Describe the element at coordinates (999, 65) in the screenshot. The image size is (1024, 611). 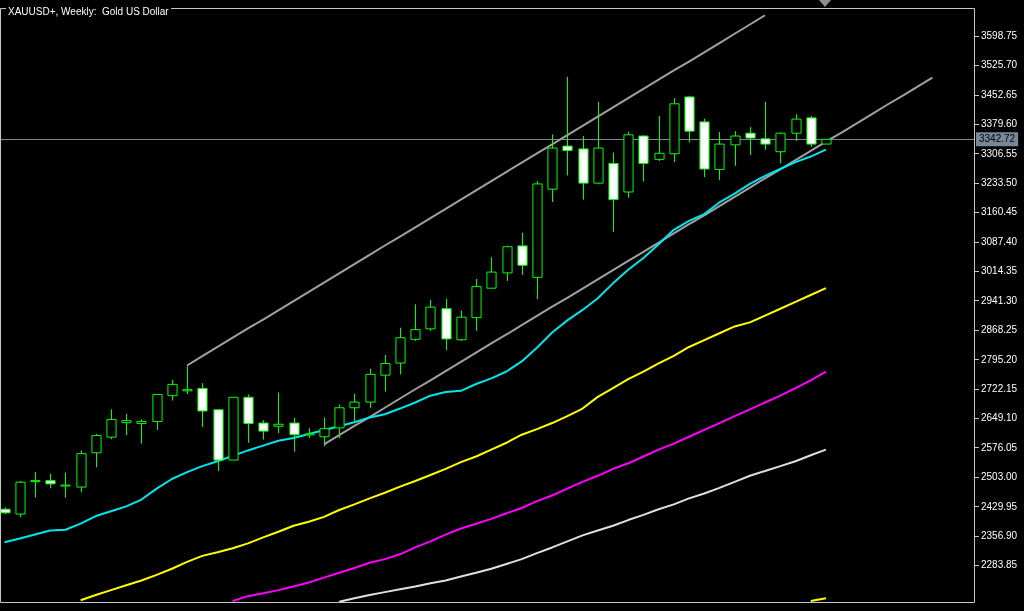
I see `y-tick-label: 3525.70` at that location.